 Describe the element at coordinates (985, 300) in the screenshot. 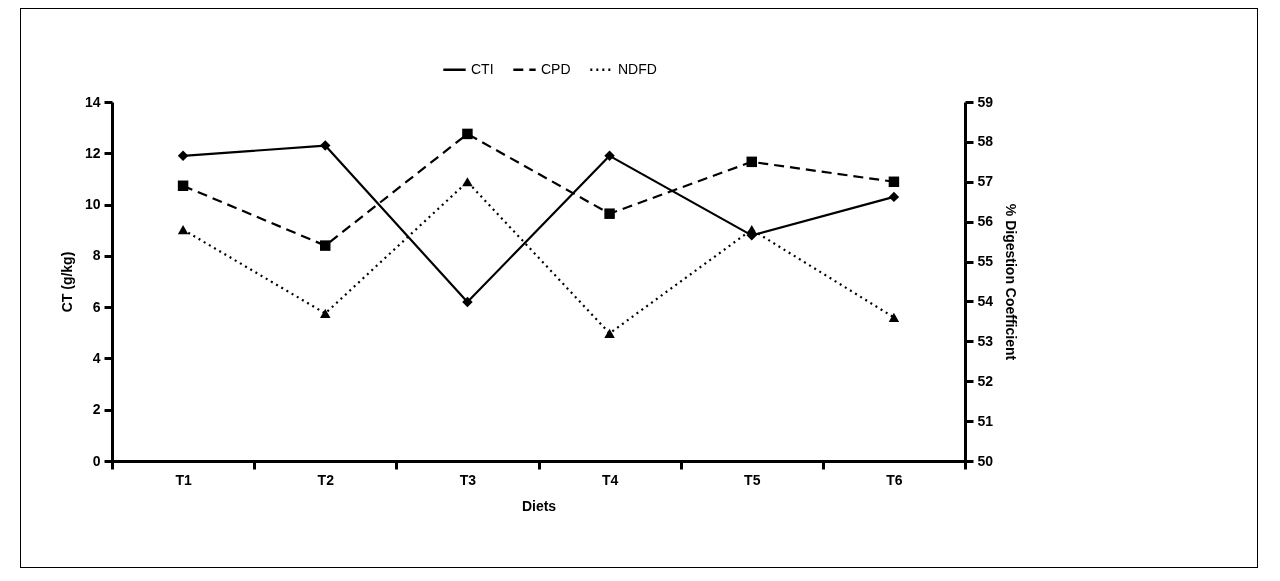

I see `y2-tick-label: 54` at that location.